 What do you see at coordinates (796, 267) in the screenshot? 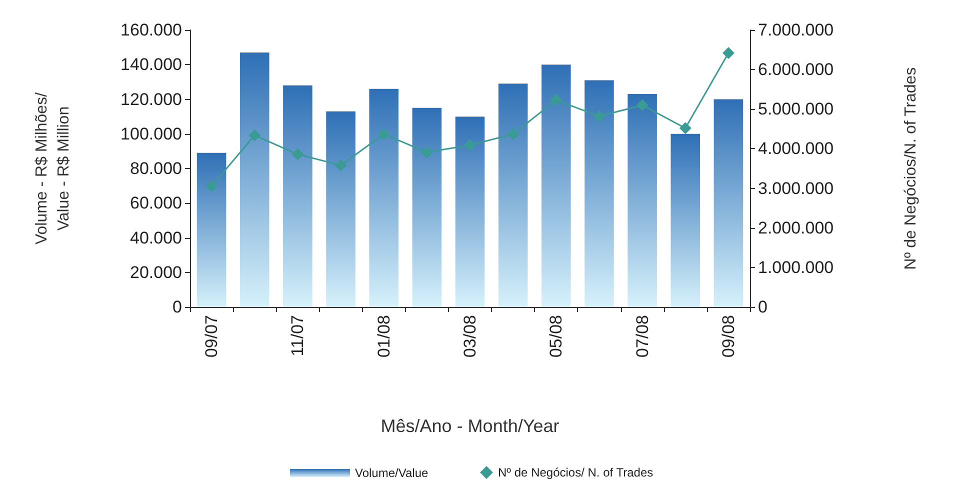
I see `y2-tick-label: 1.000.000` at bounding box center [796, 267].